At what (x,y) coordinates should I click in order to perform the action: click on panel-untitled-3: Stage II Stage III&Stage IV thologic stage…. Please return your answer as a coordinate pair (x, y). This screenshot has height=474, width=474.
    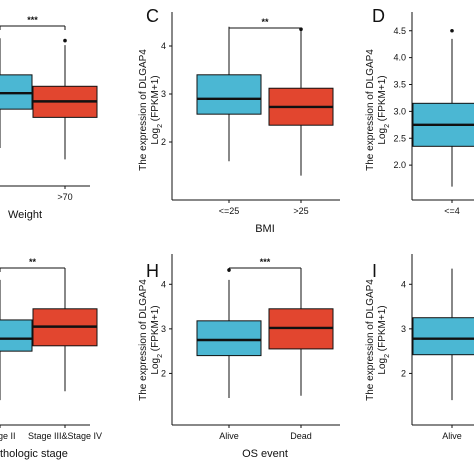
    Looking at the image, I should click on (51, 358).